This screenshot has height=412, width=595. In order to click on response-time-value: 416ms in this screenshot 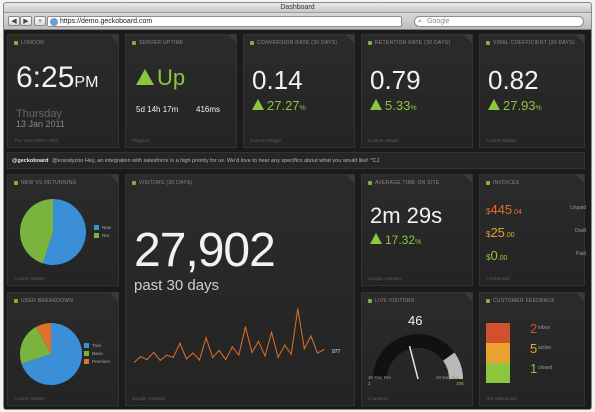, I will do `click(208, 109)`.